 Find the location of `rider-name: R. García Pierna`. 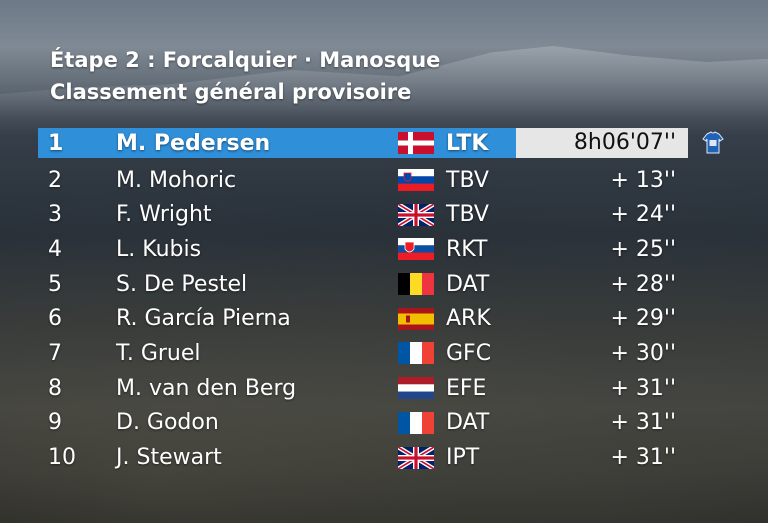

rider-name: R. García Pierna is located at coordinates (203, 319).